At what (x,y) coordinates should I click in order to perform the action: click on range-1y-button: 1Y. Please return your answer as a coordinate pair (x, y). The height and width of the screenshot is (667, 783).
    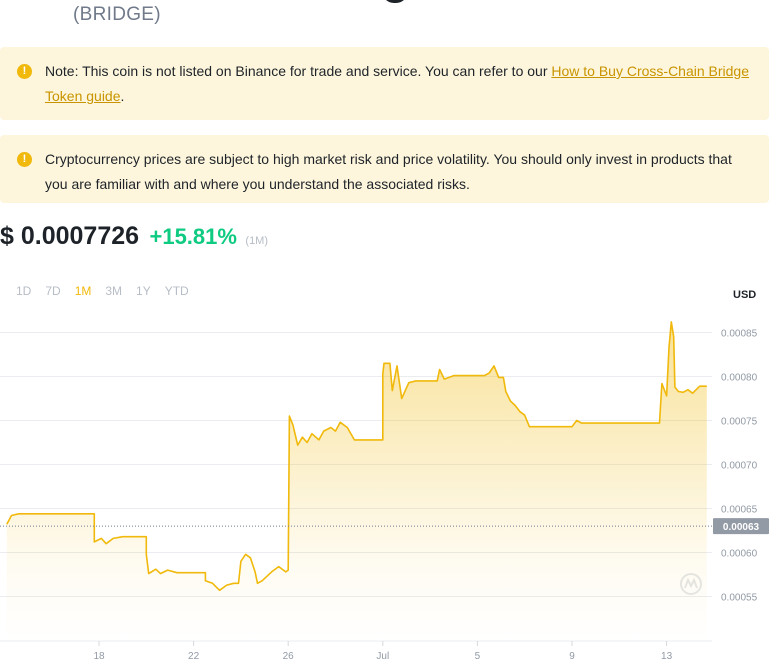
    Looking at the image, I should click on (143, 291).